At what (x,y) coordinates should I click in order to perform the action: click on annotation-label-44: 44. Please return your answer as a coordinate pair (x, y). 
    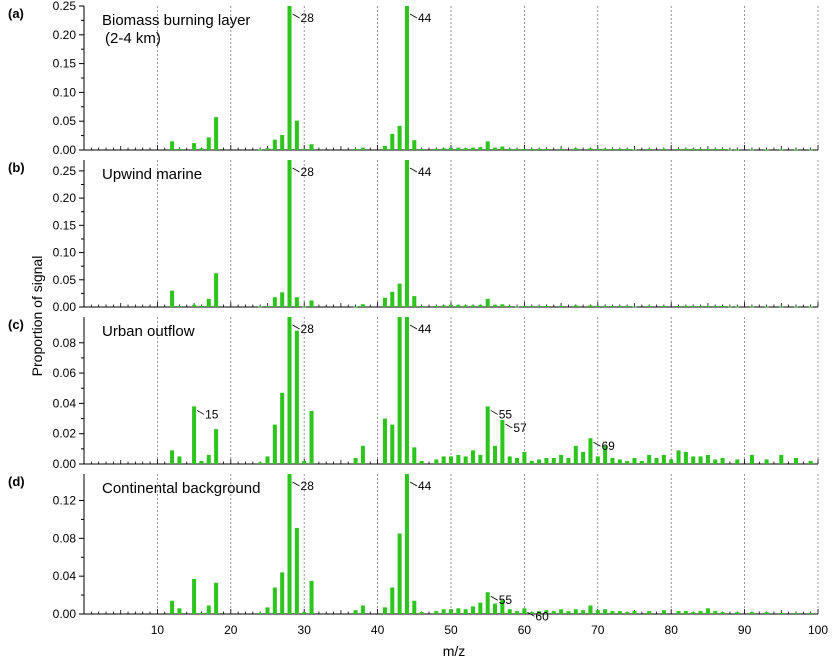
    Looking at the image, I should click on (425, 18).